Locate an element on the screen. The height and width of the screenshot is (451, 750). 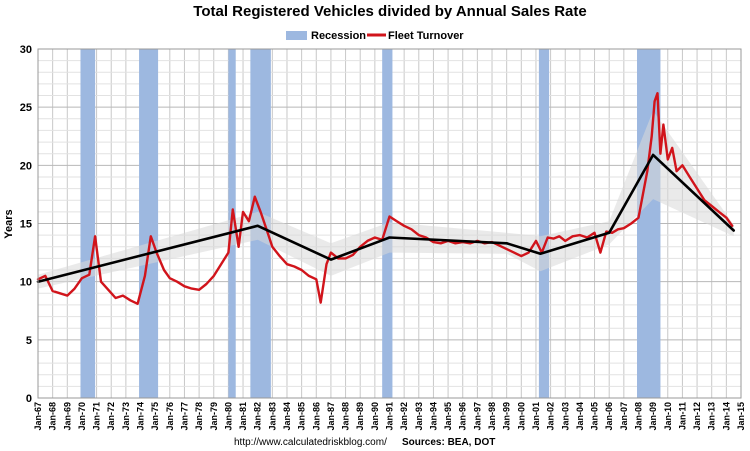
x-tick-label: Jan-99 is located at coordinates (507, 416).